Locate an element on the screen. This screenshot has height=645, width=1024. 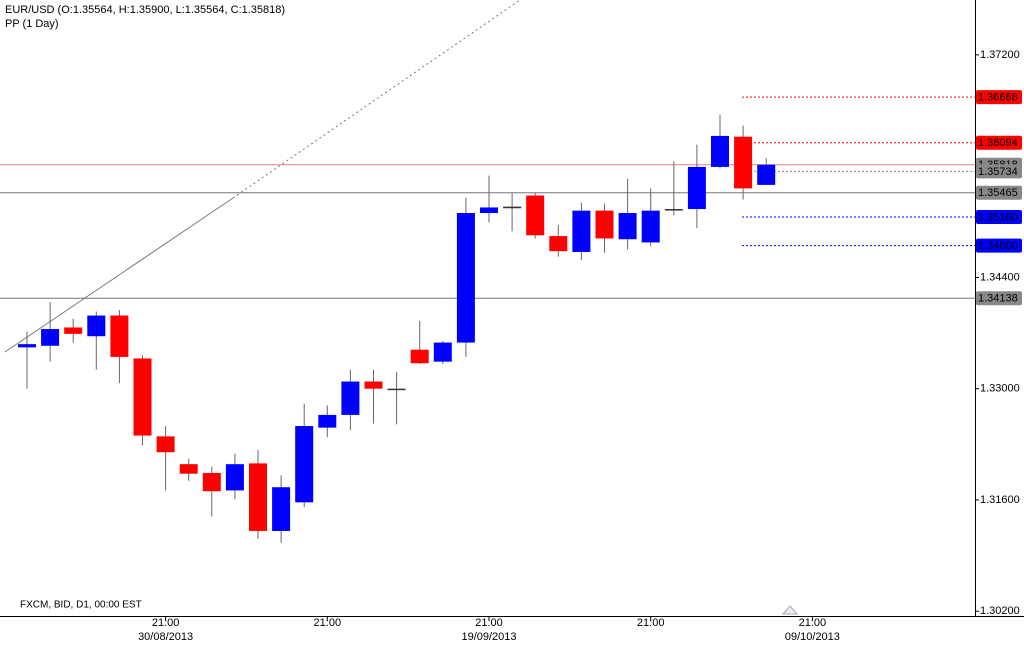
x-date-label: 09/10/2013 is located at coordinates (812, 637).